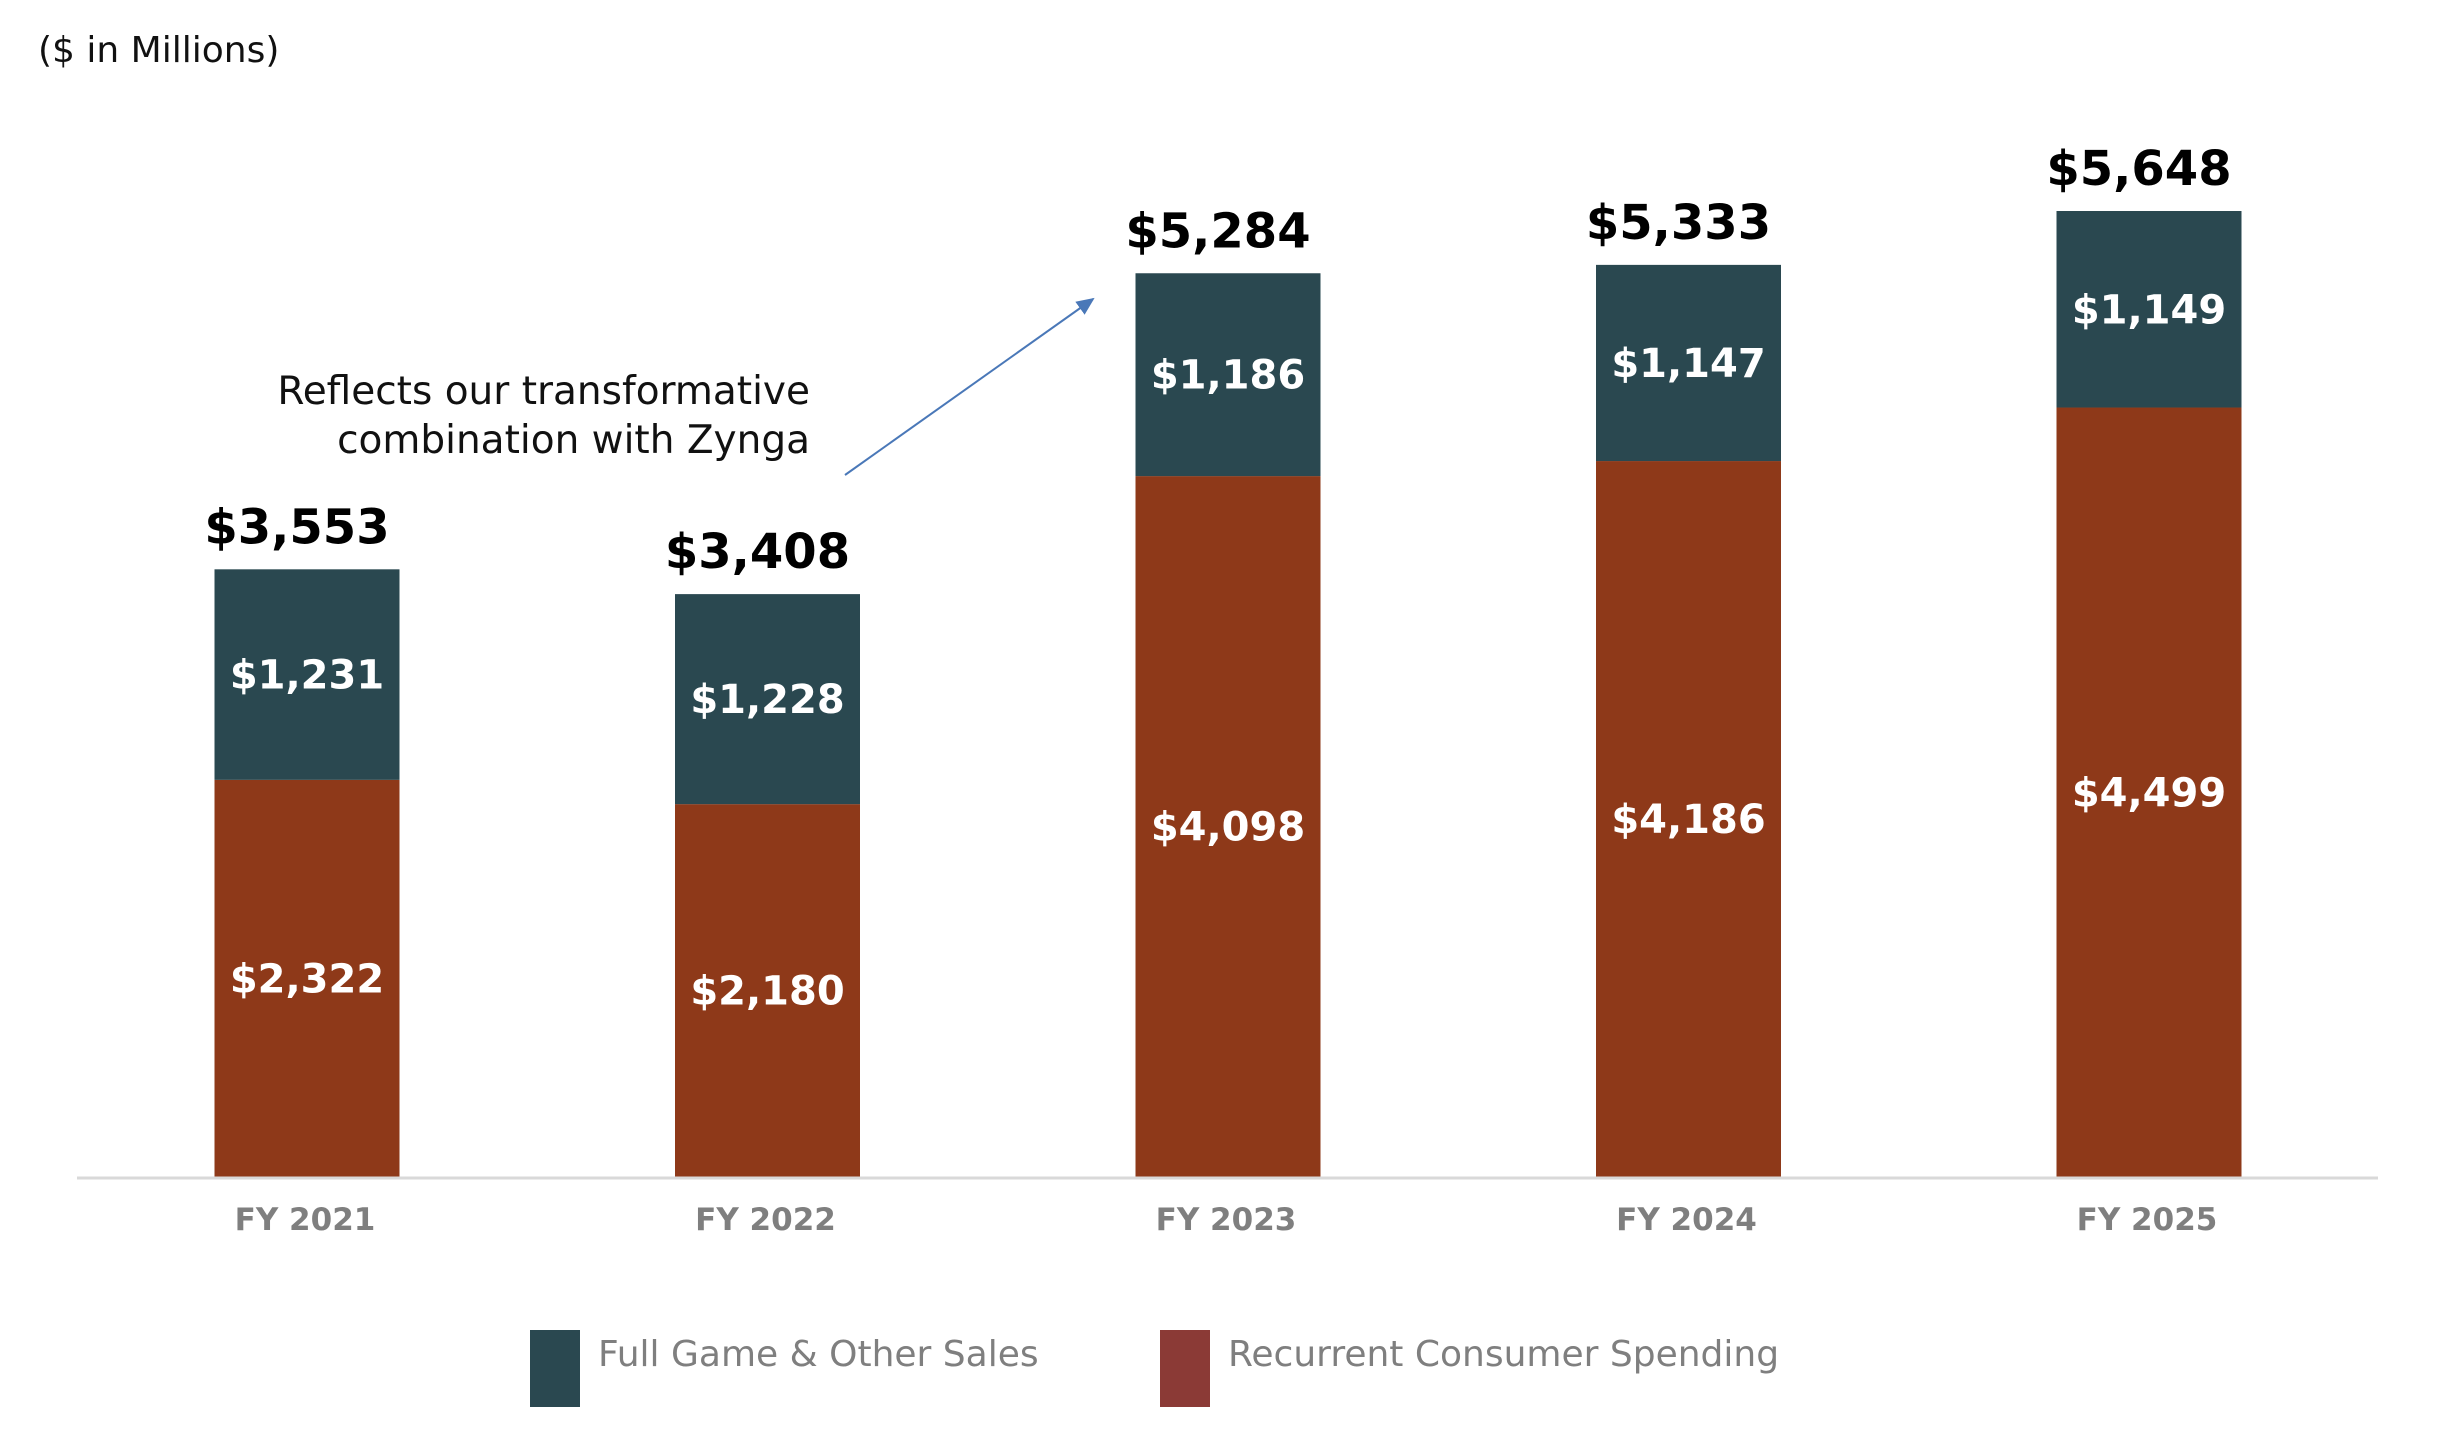 This screenshot has width=2460, height=1446. Describe the element at coordinates (2147, 1220) in the screenshot. I see `x-tick-fy-2025: FY 2025` at that location.